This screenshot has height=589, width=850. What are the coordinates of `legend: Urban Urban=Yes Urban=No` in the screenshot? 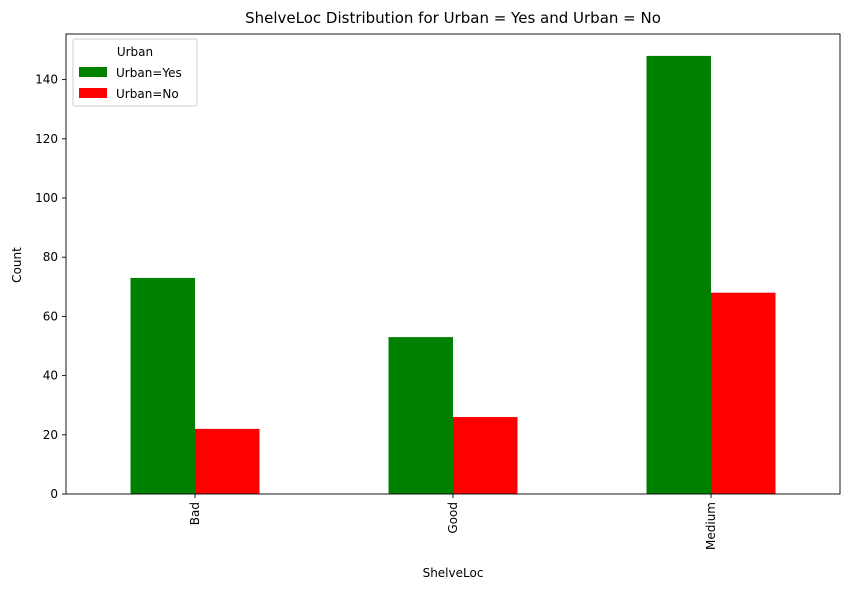 It's located at (135, 72).